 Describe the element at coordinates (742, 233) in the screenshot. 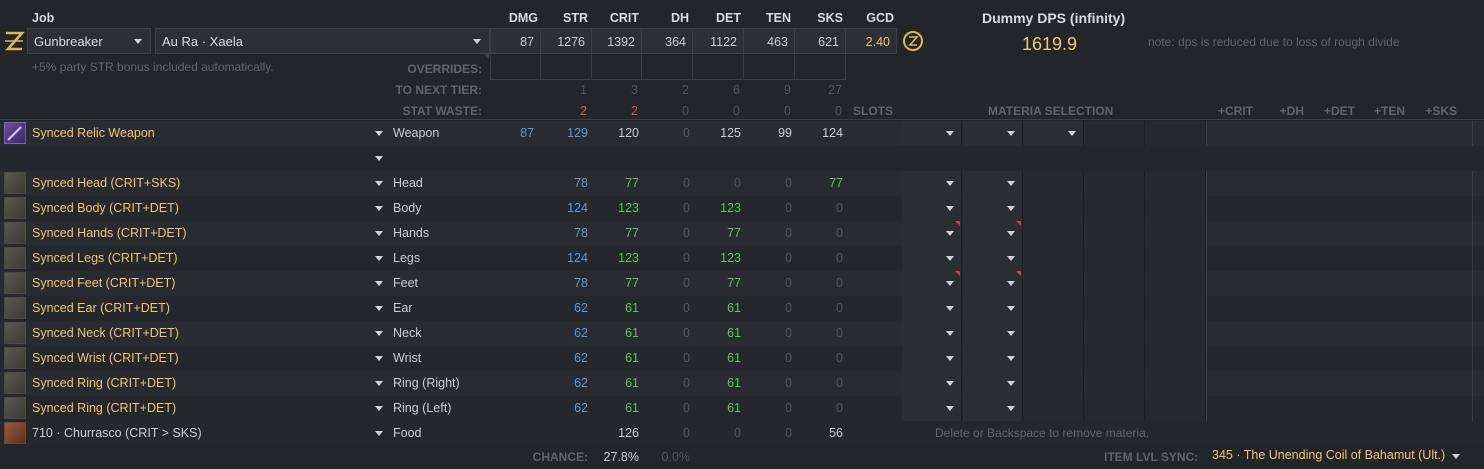

I see `gear-row: Synced Hands (CRIT+DET) Hands 78 77 0 77 0 0` at that location.